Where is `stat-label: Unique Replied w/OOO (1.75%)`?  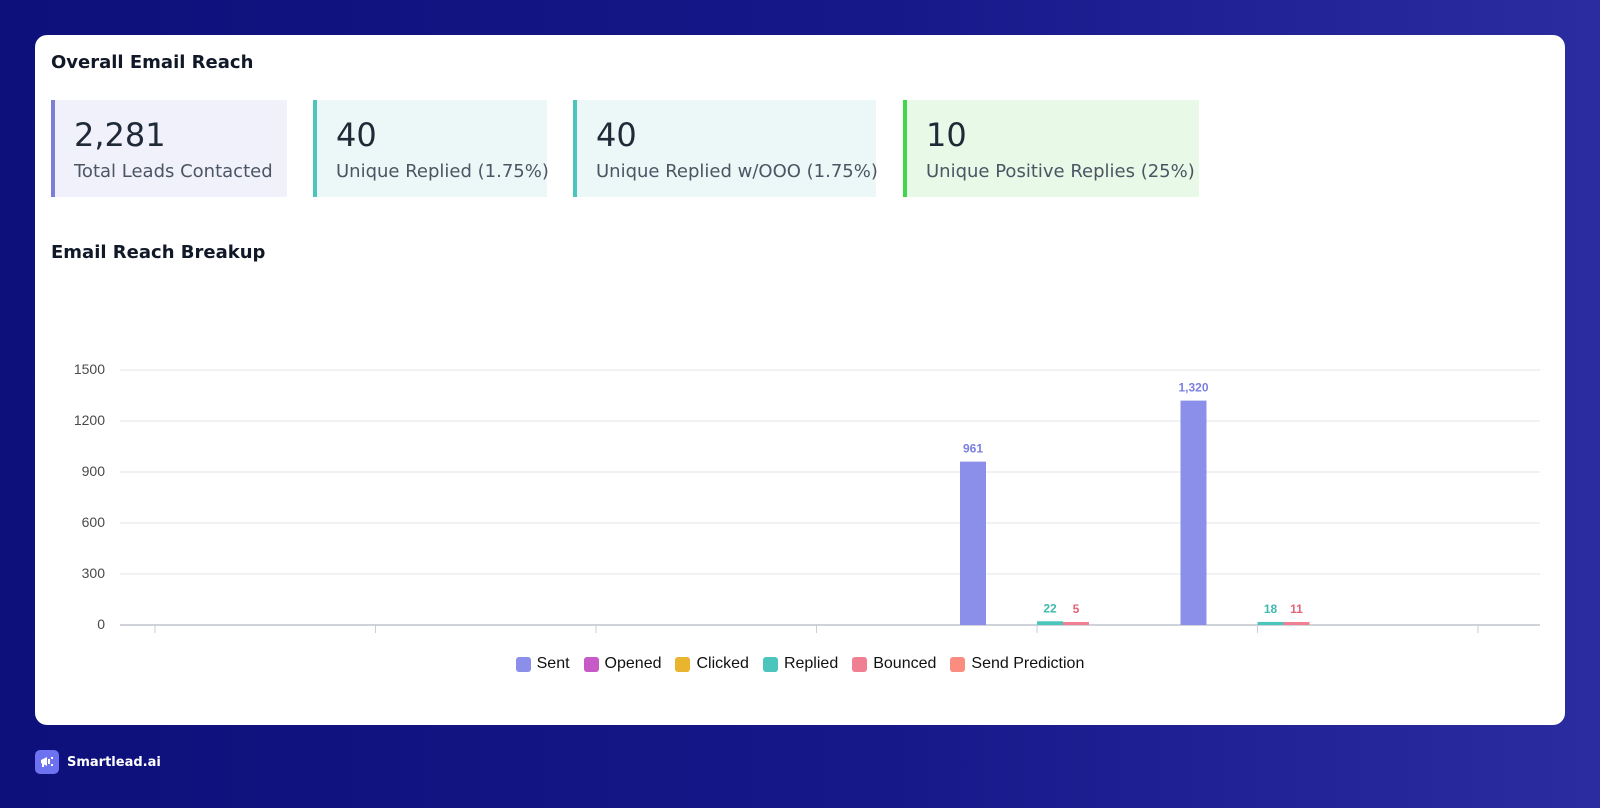
stat-label: Unique Replied w/OOO (1.75%) is located at coordinates (737, 171).